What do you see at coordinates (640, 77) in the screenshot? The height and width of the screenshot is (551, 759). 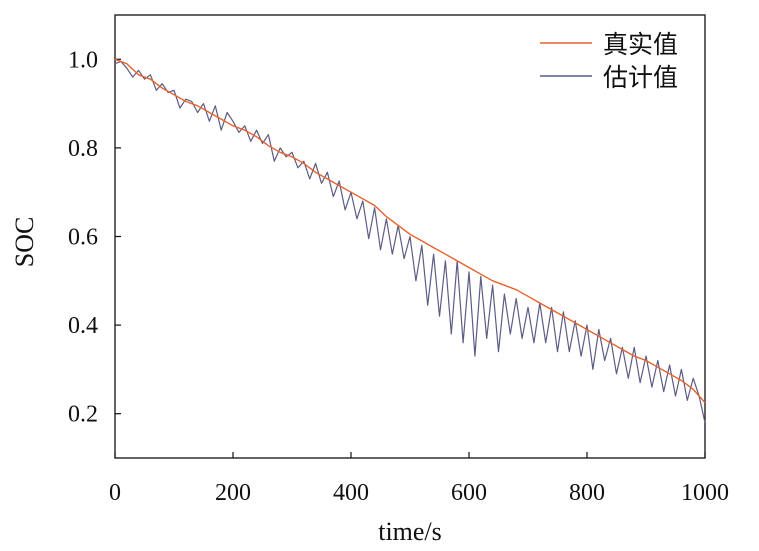 I see `legend-label: 估计值` at bounding box center [640, 77].